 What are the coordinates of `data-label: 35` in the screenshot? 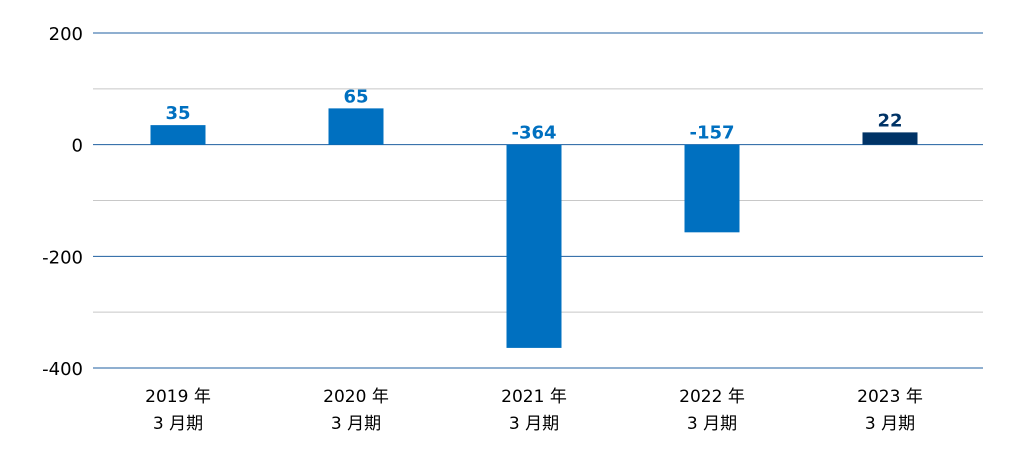 It's located at (177, 113).